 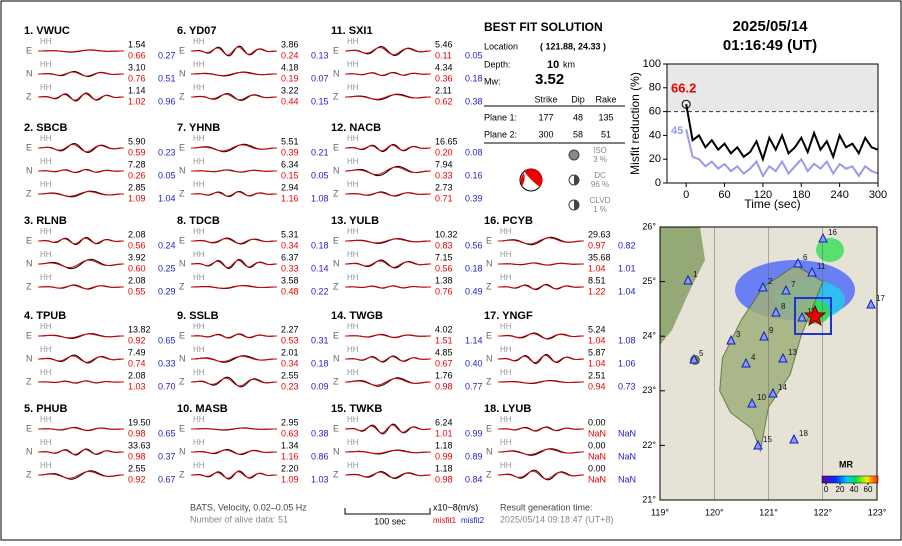 What do you see at coordinates (137, 352) in the screenshot?
I see `amplitude: 7.49` at bounding box center [137, 352].